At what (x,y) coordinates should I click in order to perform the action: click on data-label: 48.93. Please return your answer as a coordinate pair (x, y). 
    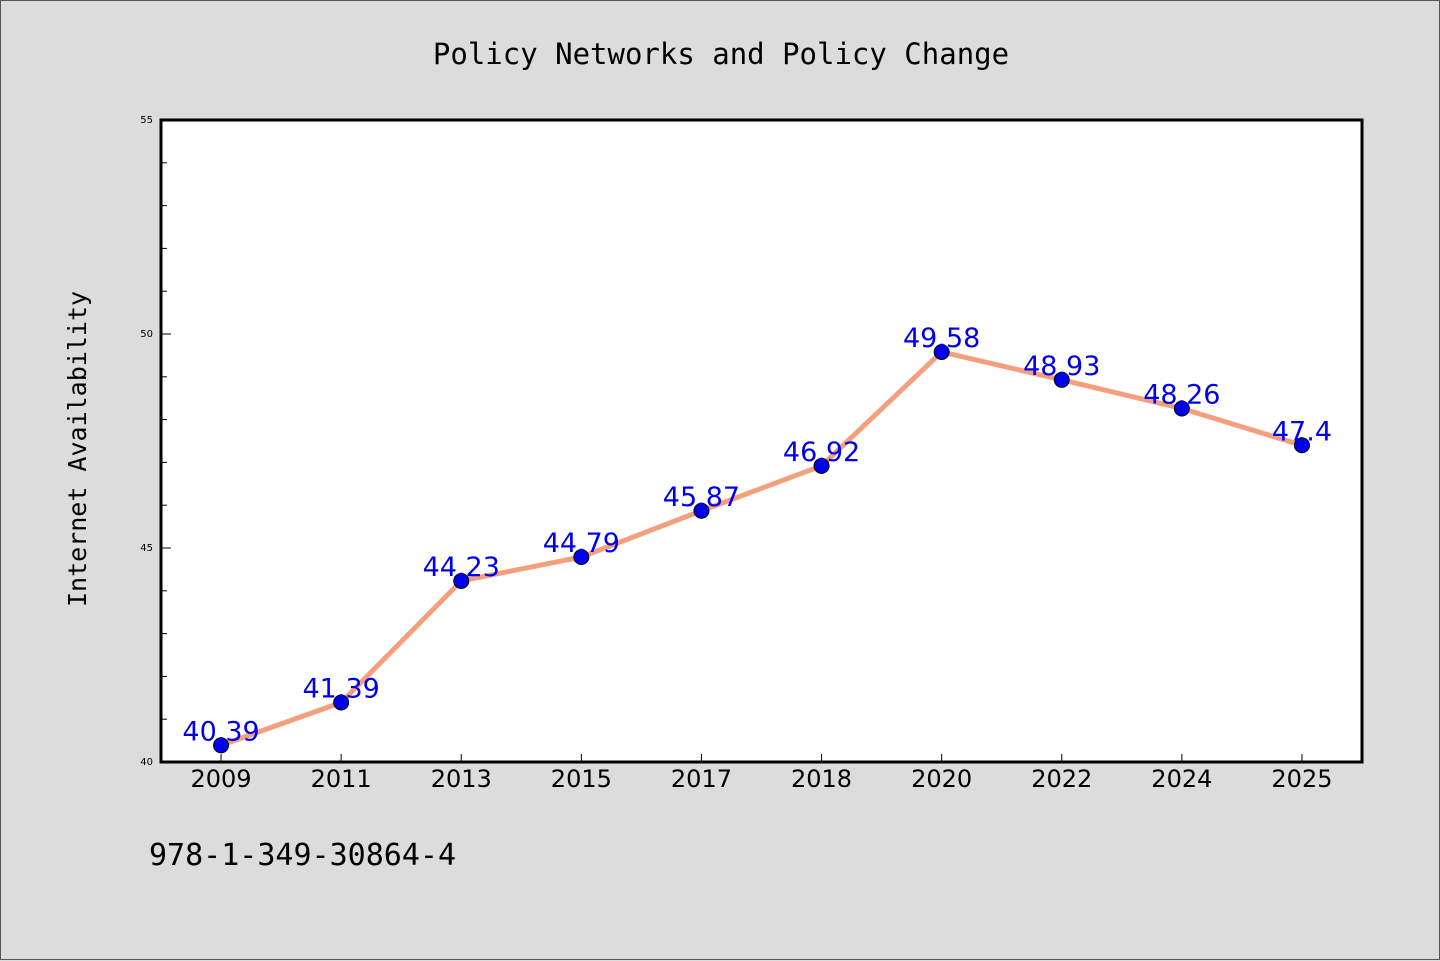
    Looking at the image, I should click on (1061, 366).